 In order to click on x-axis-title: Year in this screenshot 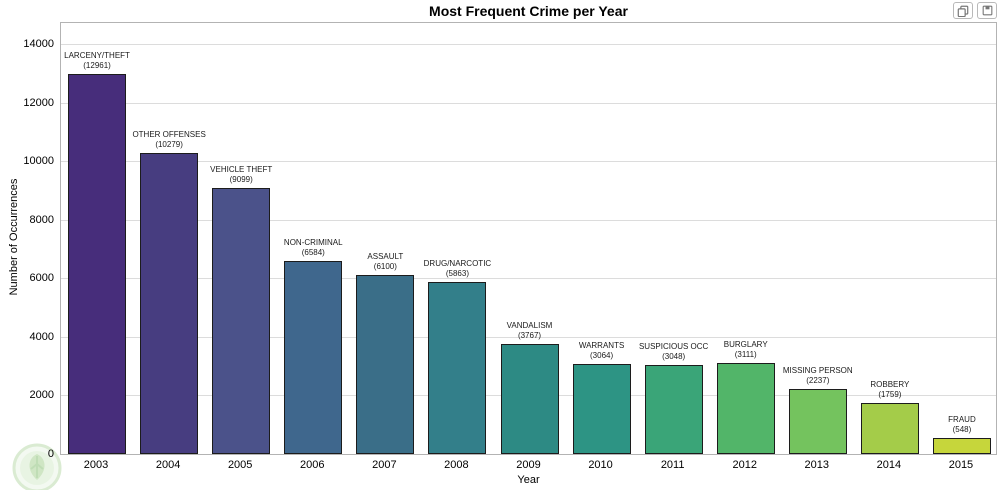, I will do `click(528, 480)`.